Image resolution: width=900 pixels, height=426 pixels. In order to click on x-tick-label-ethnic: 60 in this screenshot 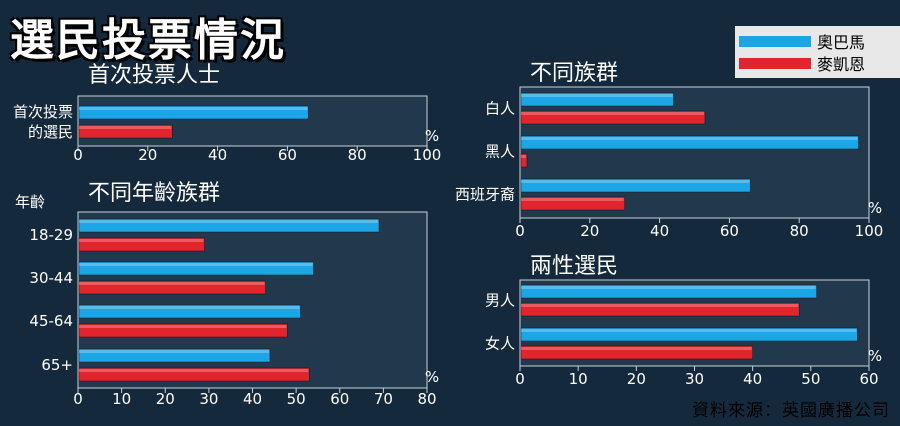, I will do `click(729, 231)`.